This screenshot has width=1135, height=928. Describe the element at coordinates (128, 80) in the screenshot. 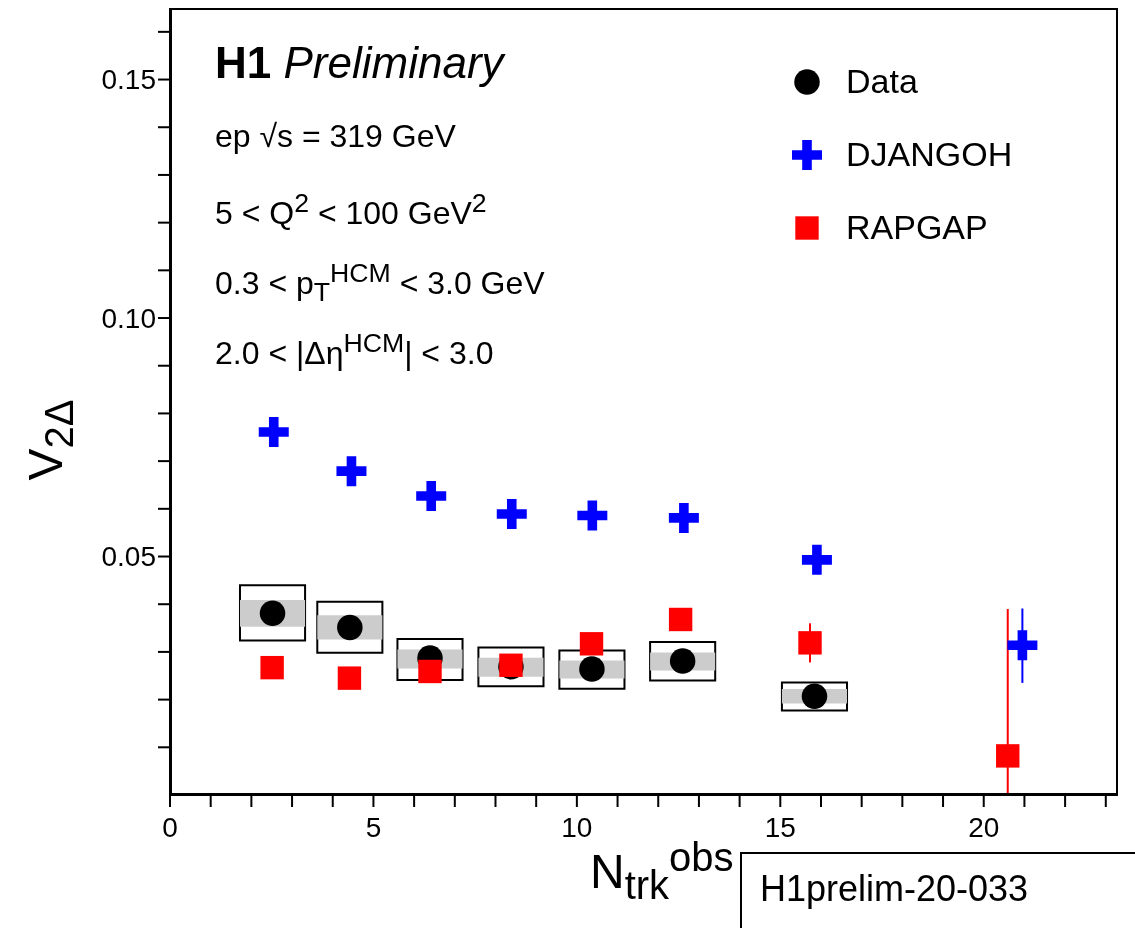

I see `y-tick-label: 0.15` at that location.